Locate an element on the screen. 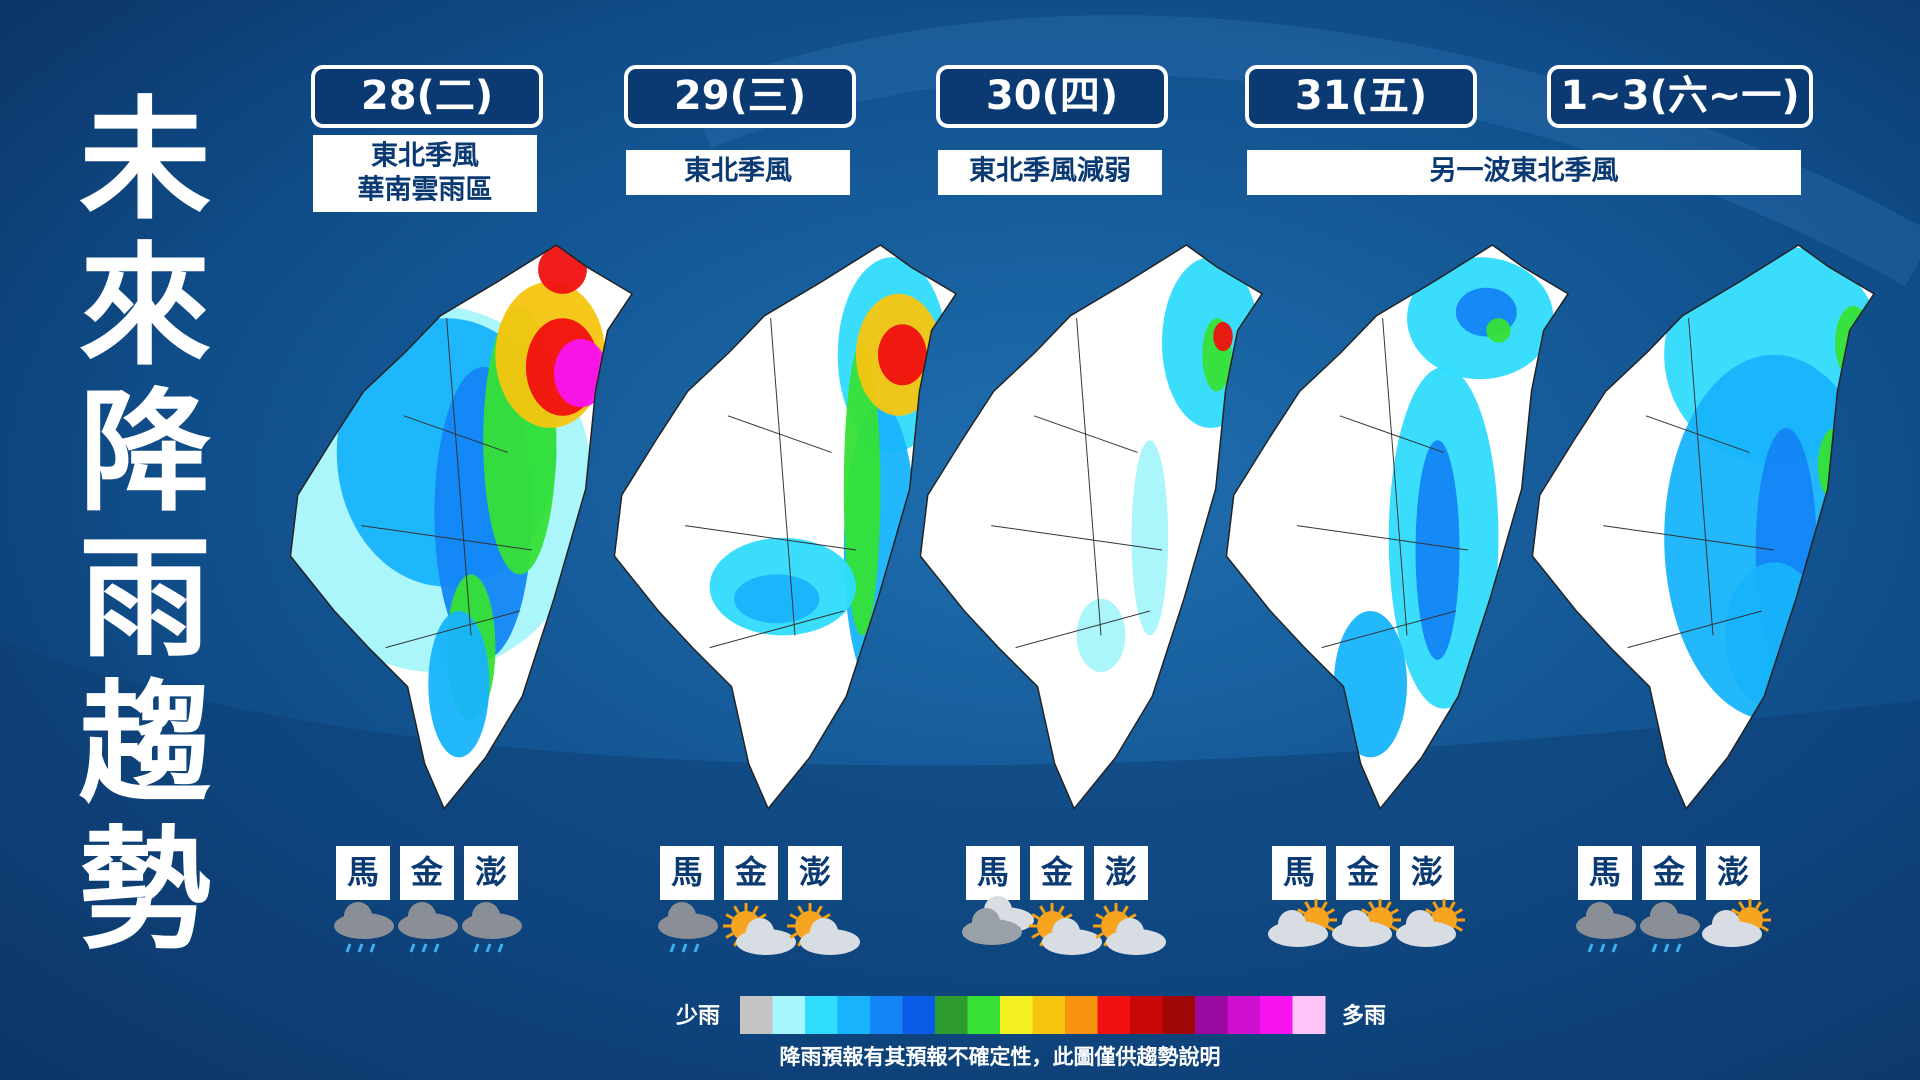  rain-map is located at coordinates (1397, 527).